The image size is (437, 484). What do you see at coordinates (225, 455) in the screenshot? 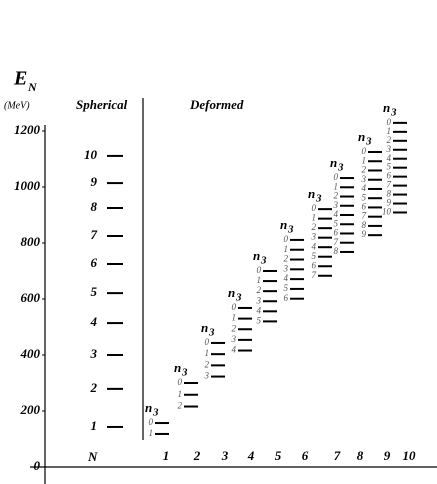
I see `x-tick-label: 3` at bounding box center [225, 455].